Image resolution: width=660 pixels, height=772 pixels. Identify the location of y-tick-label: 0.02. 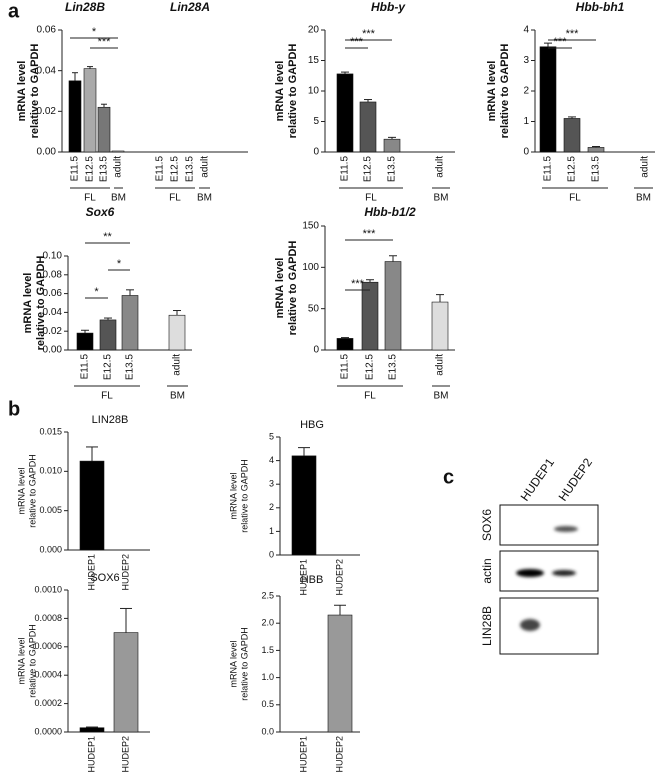
(53, 331).